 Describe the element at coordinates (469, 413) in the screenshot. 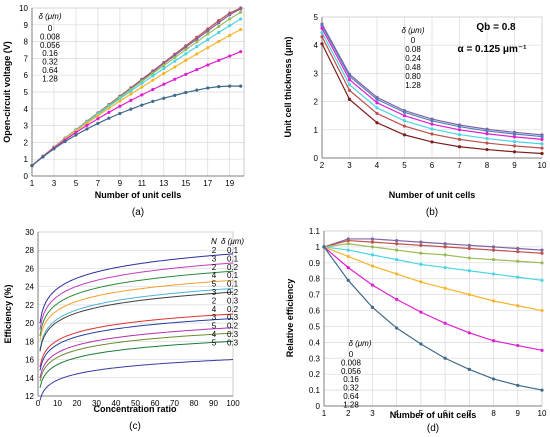

I see `chart-d-xtick-label: 7` at that location.